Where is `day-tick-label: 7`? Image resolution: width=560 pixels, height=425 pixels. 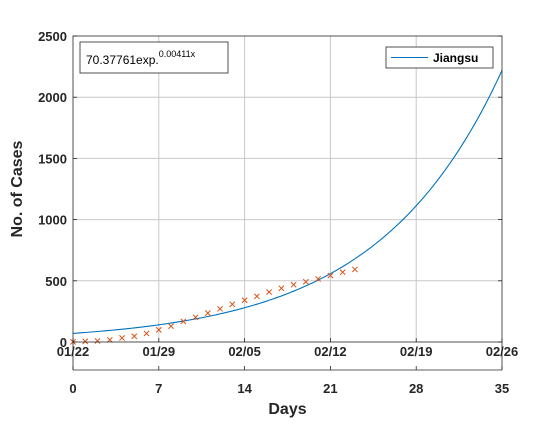
day-tick-label: 7 is located at coordinates (158, 388).